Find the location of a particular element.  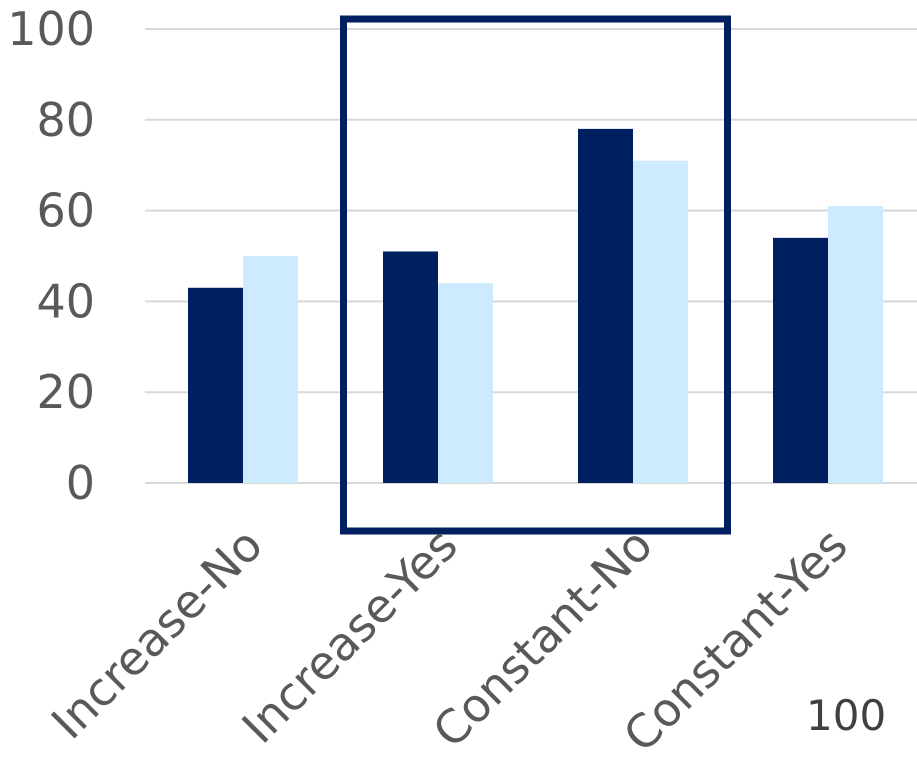

bar-series1-constant-yes is located at coordinates (800, 360).